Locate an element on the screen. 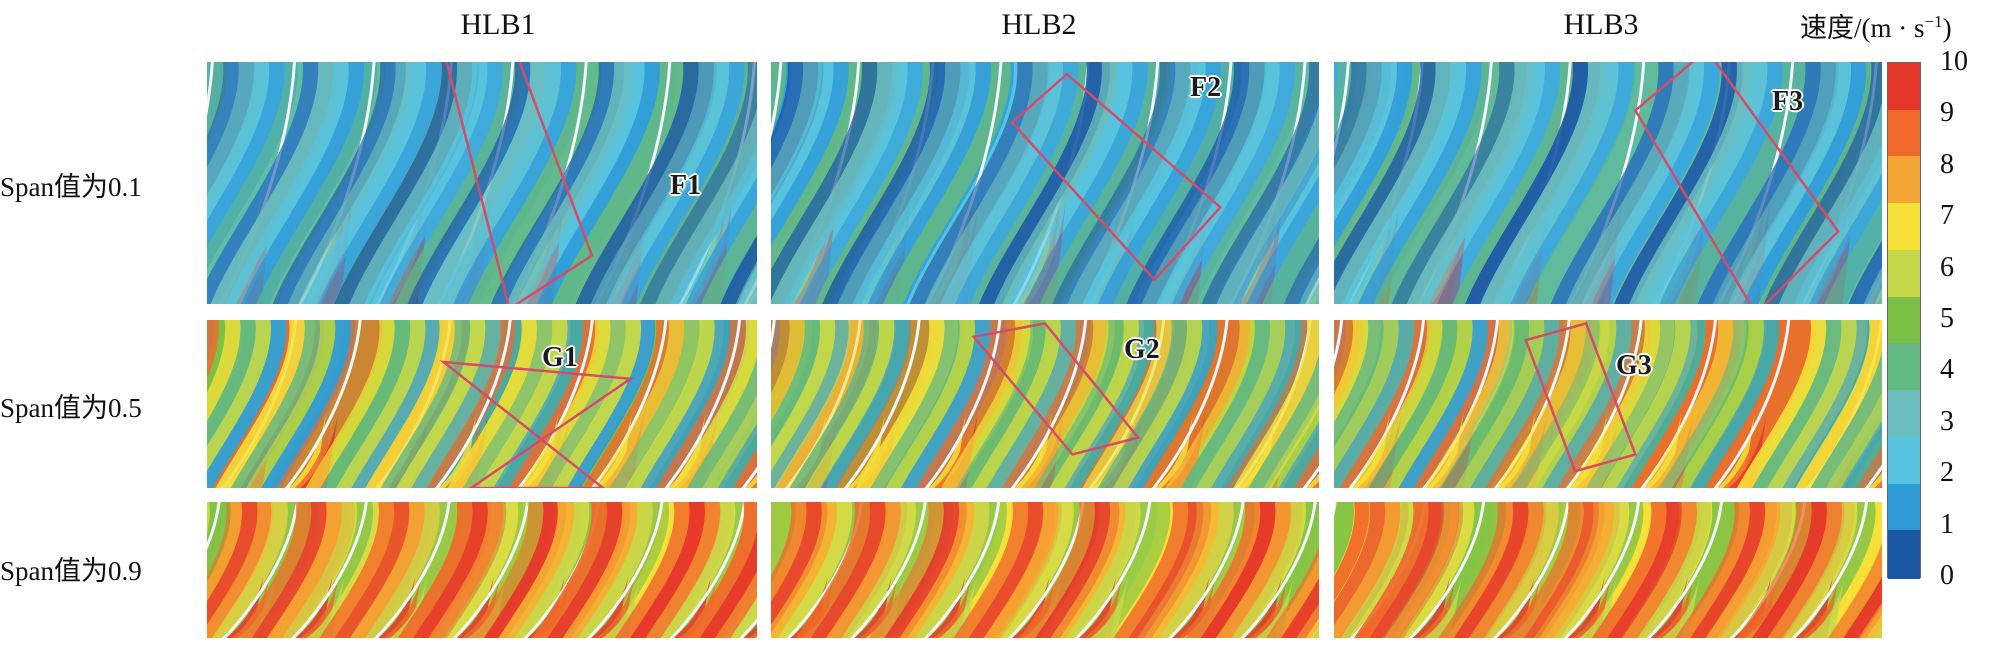 This screenshot has height=646, width=2000. colorbar-title: 速度/(m · s−1) is located at coordinates (1876, 25).